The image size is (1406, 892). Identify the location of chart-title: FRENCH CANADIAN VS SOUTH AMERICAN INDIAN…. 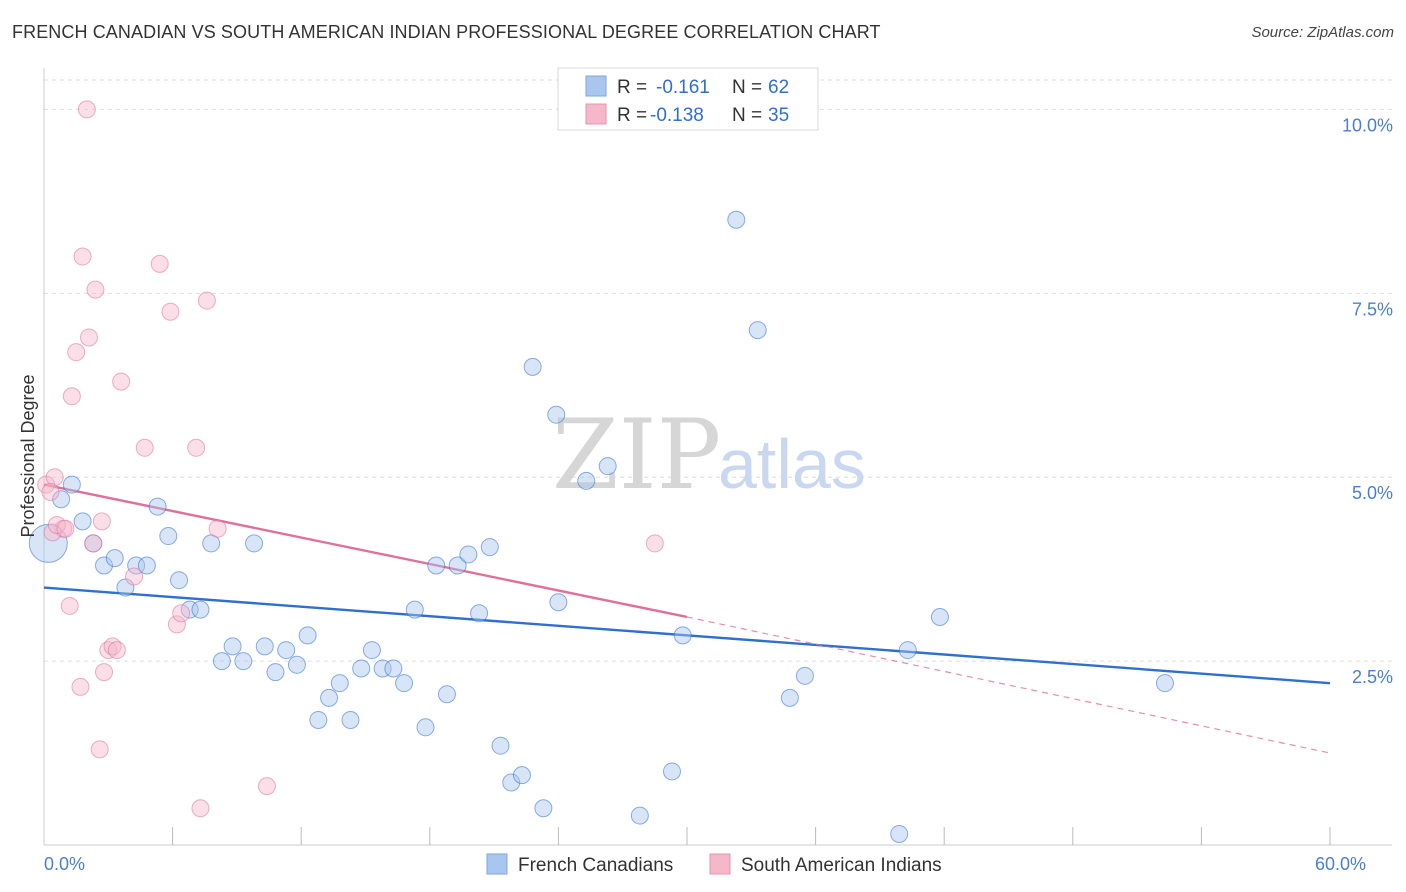
(446, 32).